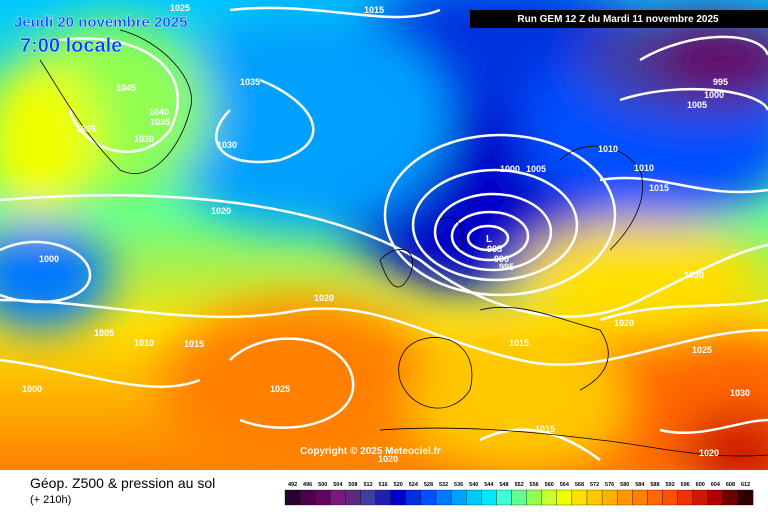 Image resolution: width=768 pixels, height=512 pixels. I want to click on isobar-label: 990, so click(501, 259).